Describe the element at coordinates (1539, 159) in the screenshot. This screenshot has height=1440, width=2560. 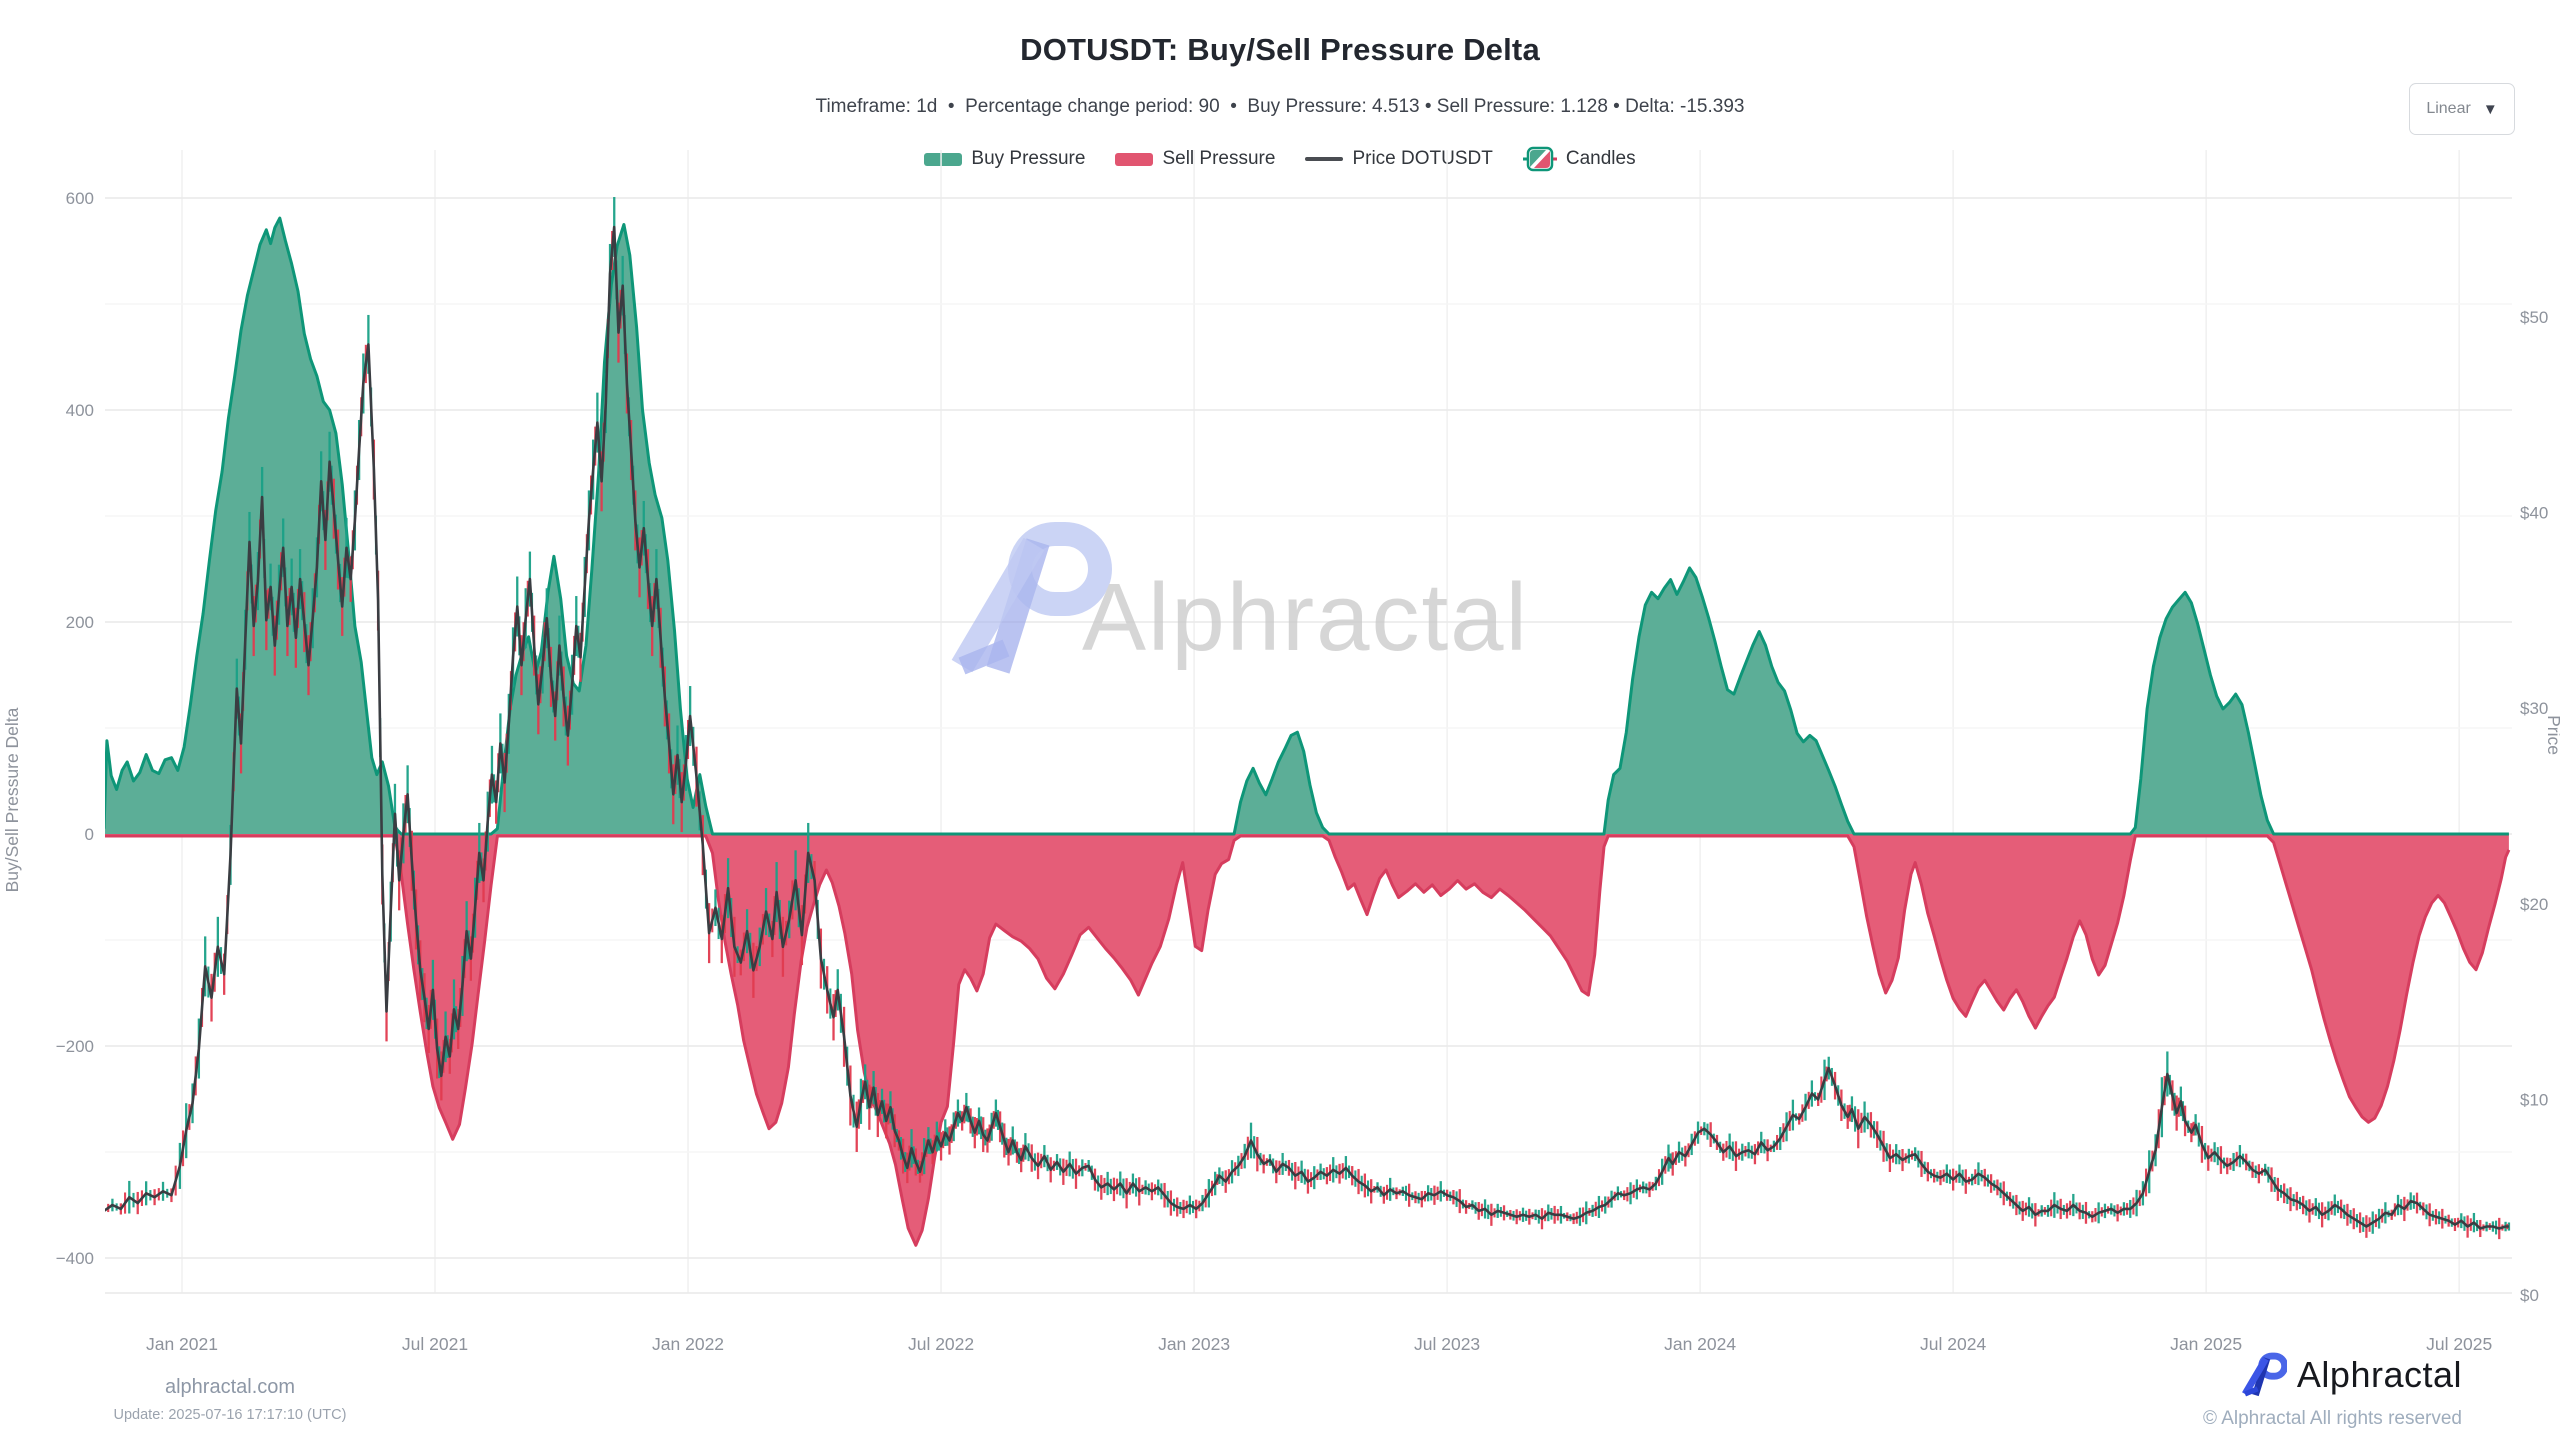
I see `candles-icon` at that location.